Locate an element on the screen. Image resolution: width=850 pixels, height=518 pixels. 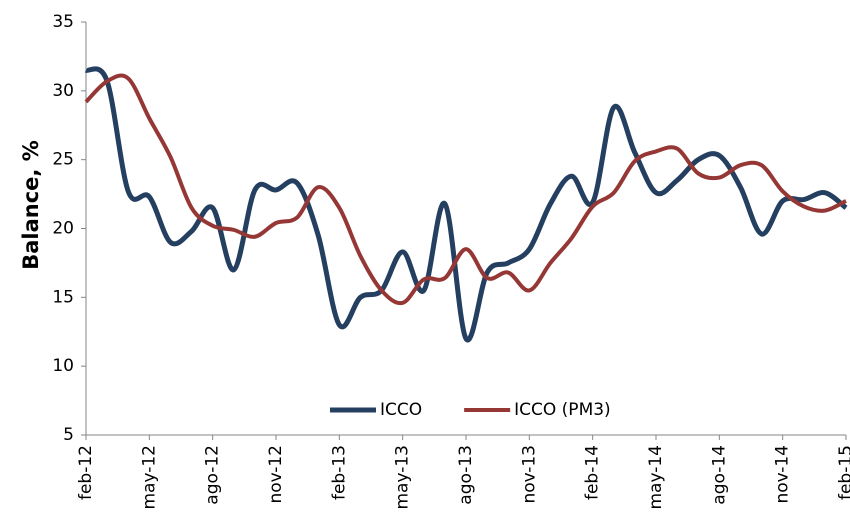
x-tick-label: feb-14 is located at coordinates (593, 472).